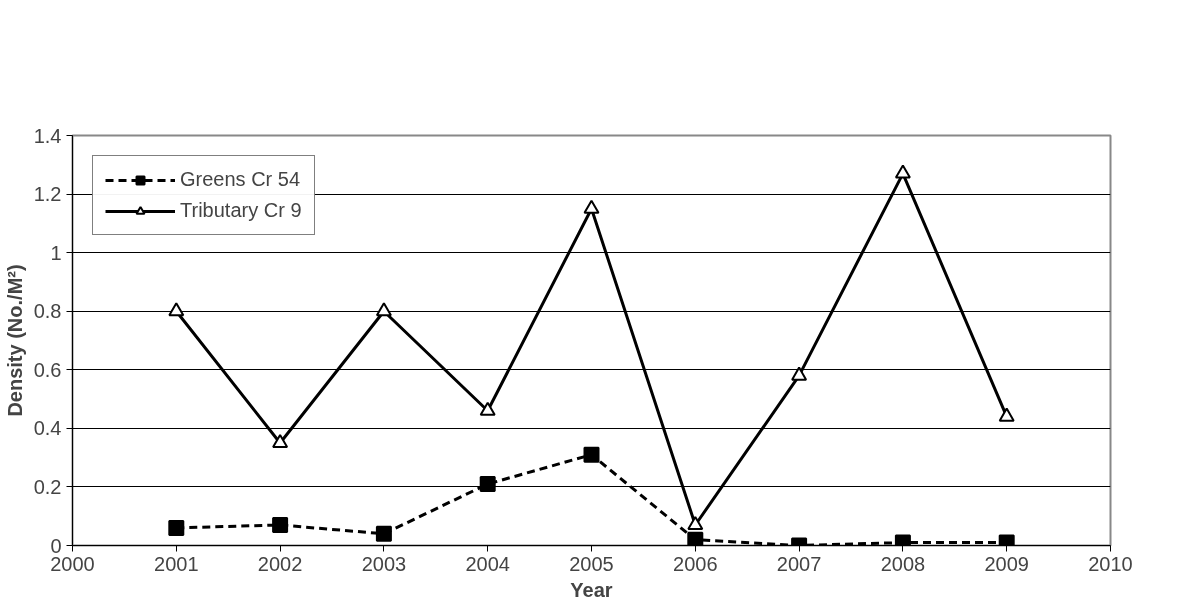 The height and width of the screenshot is (613, 1199). What do you see at coordinates (14, 340) in the screenshot?
I see `y-axis-title: Density (No./M²)` at bounding box center [14, 340].